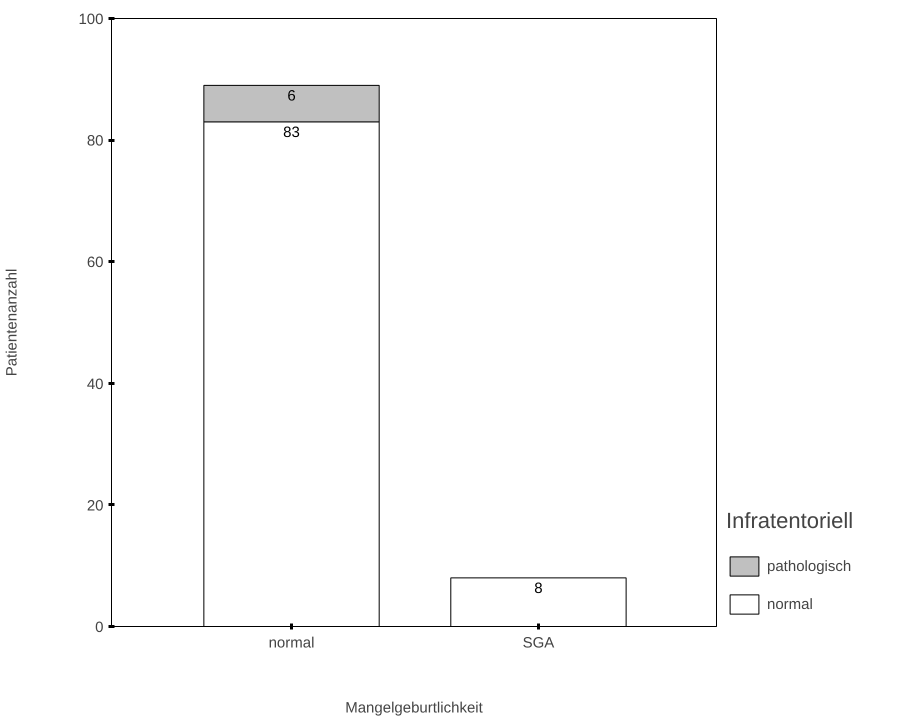  Describe the element at coordinates (99, 627) in the screenshot. I see `y-tick-label: 0` at that location.